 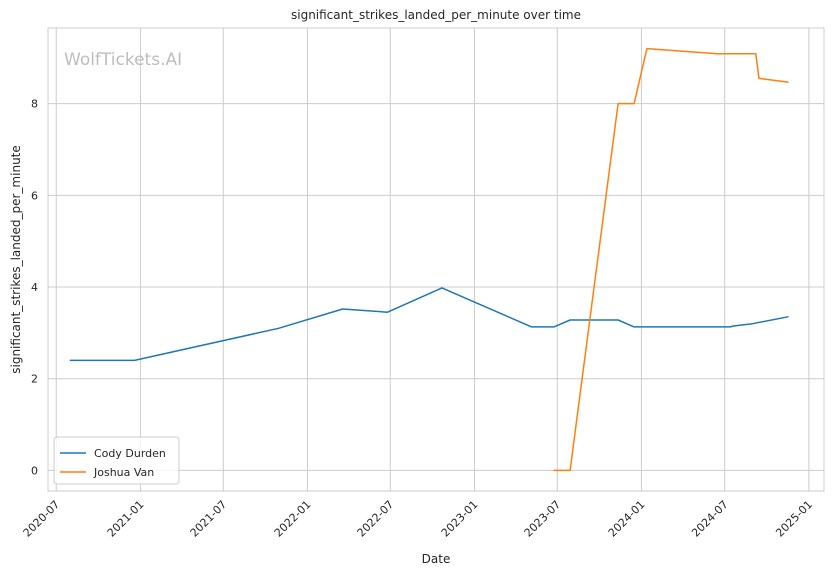 What do you see at coordinates (123, 472) in the screenshot?
I see `legend-label: Joshua Van` at bounding box center [123, 472].